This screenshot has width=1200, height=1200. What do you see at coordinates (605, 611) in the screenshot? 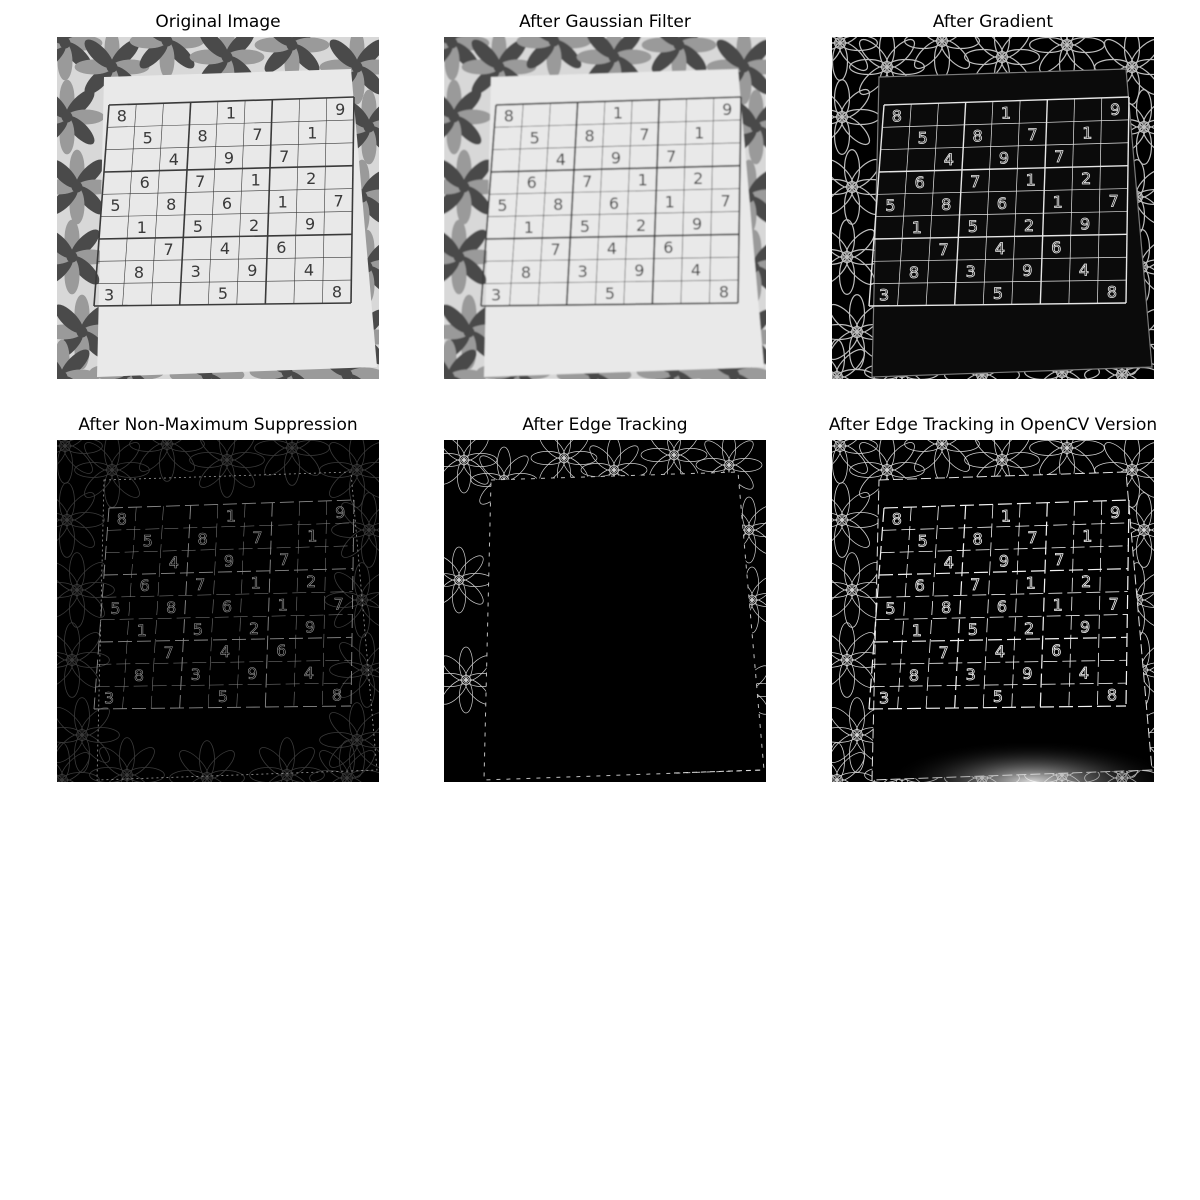
I see `edge-tracking-image` at bounding box center [605, 611].